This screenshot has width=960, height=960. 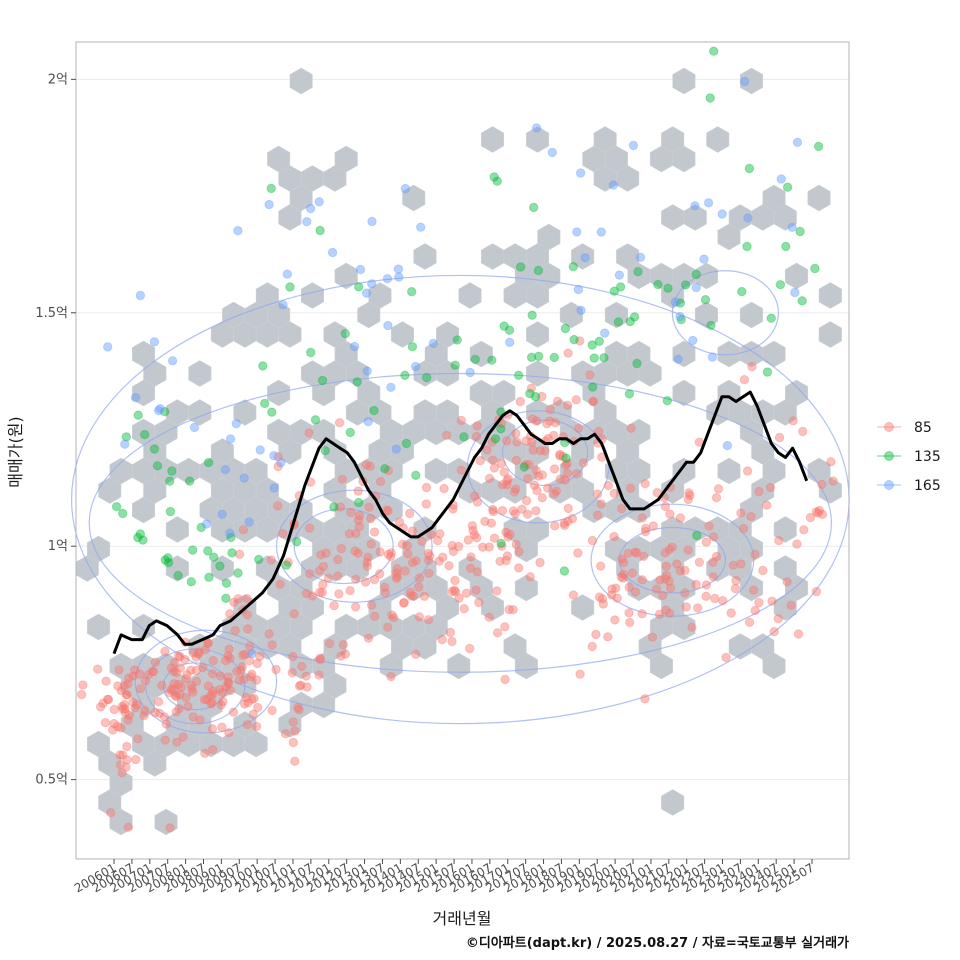 What do you see at coordinates (51, 313) in the screenshot?
I see `y-tick-label: 1.5억` at bounding box center [51, 313].